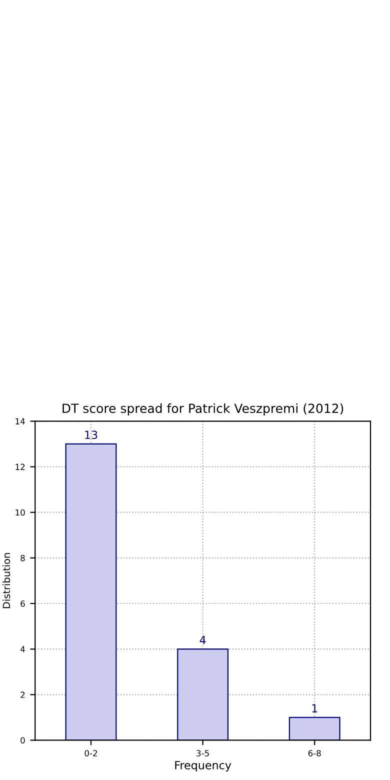 The image size is (390, 780). What do you see at coordinates (20, 467) in the screenshot?
I see `y-tick-label: 12` at bounding box center [20, 467].